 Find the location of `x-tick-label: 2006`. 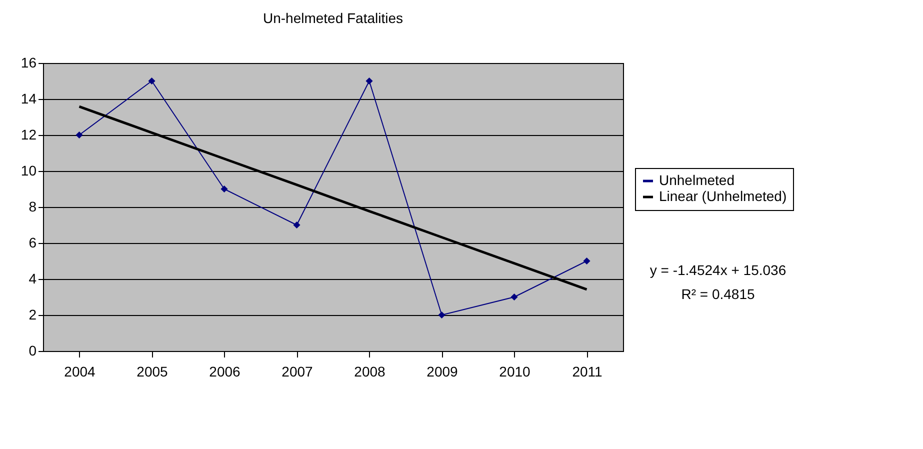

x-tick-label: 2006 is located at coordinates (225, 372).